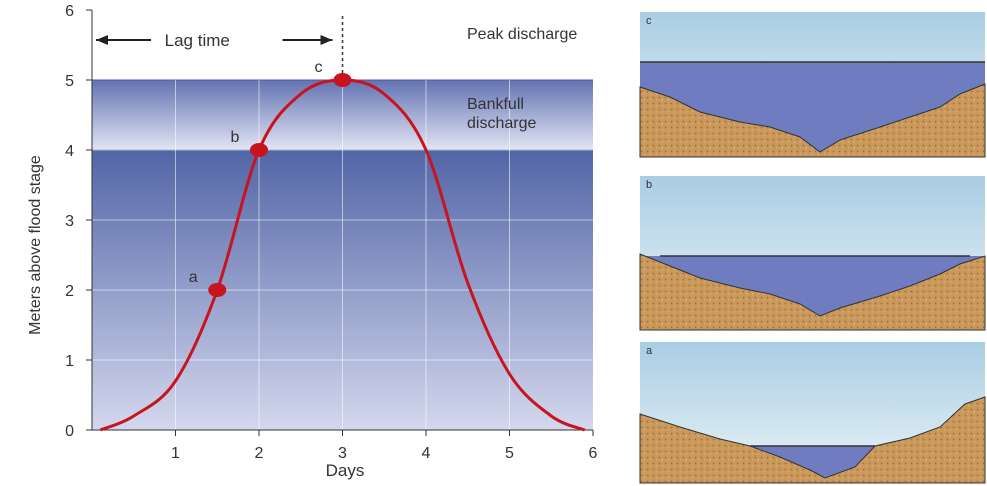 The image size is (987, 486). I want to click on y-tick-label: 3, so click(69, 221).